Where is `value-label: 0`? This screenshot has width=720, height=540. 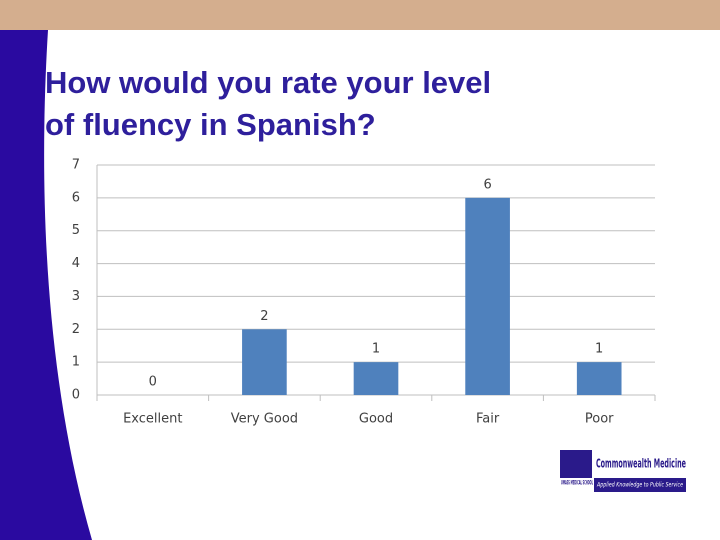
value-label: 0 is located at coordinates (153, 382).